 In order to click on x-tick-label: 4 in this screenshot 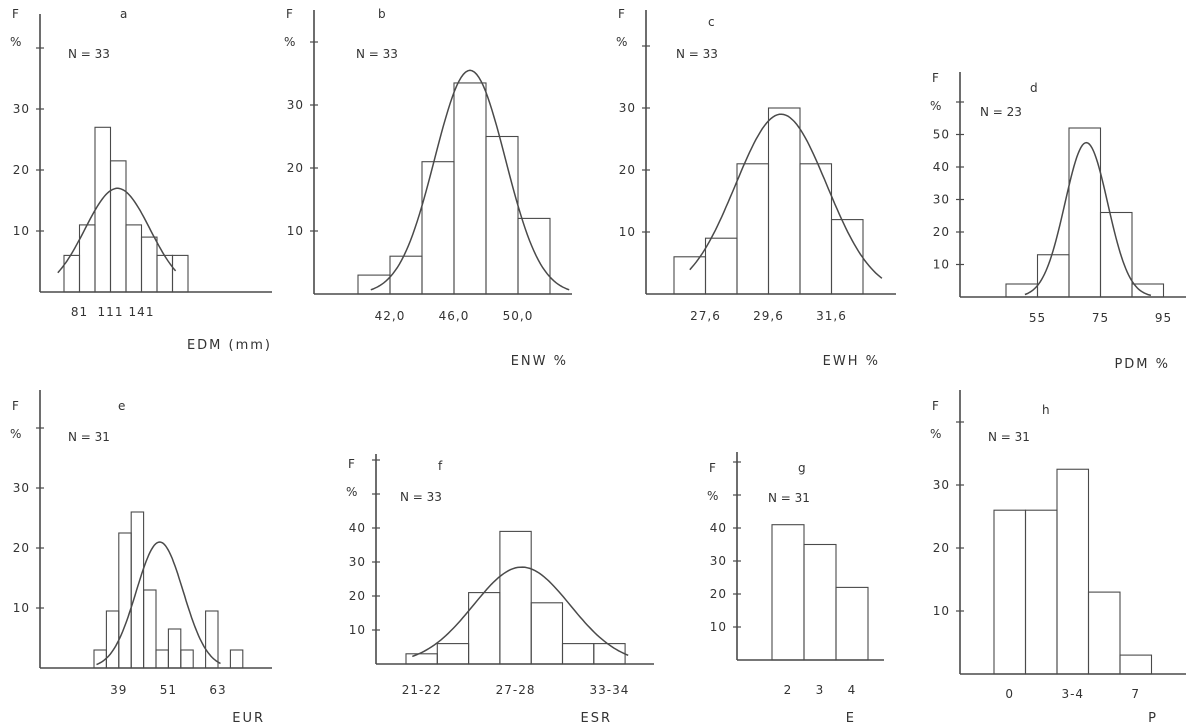, I will do `click(852, 690)`.